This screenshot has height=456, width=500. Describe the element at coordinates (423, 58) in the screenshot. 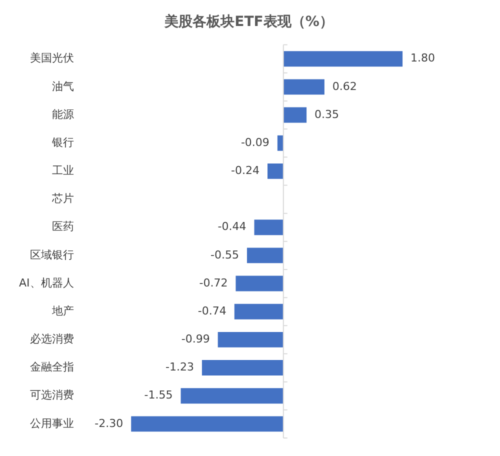

I see `data-label: 1.80` at that location.